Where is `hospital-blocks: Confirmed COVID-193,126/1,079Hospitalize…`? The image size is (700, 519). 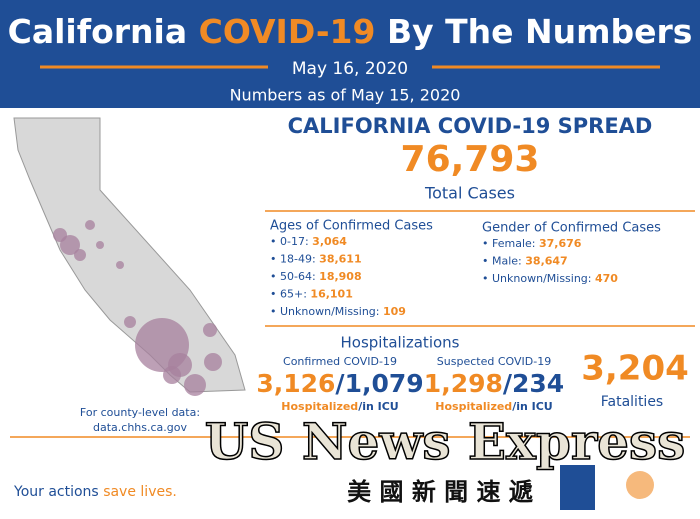 hospital-blocks: Confirmed COVID-193,126/1,079Hospitalize… is located at coordinates (410, 384).